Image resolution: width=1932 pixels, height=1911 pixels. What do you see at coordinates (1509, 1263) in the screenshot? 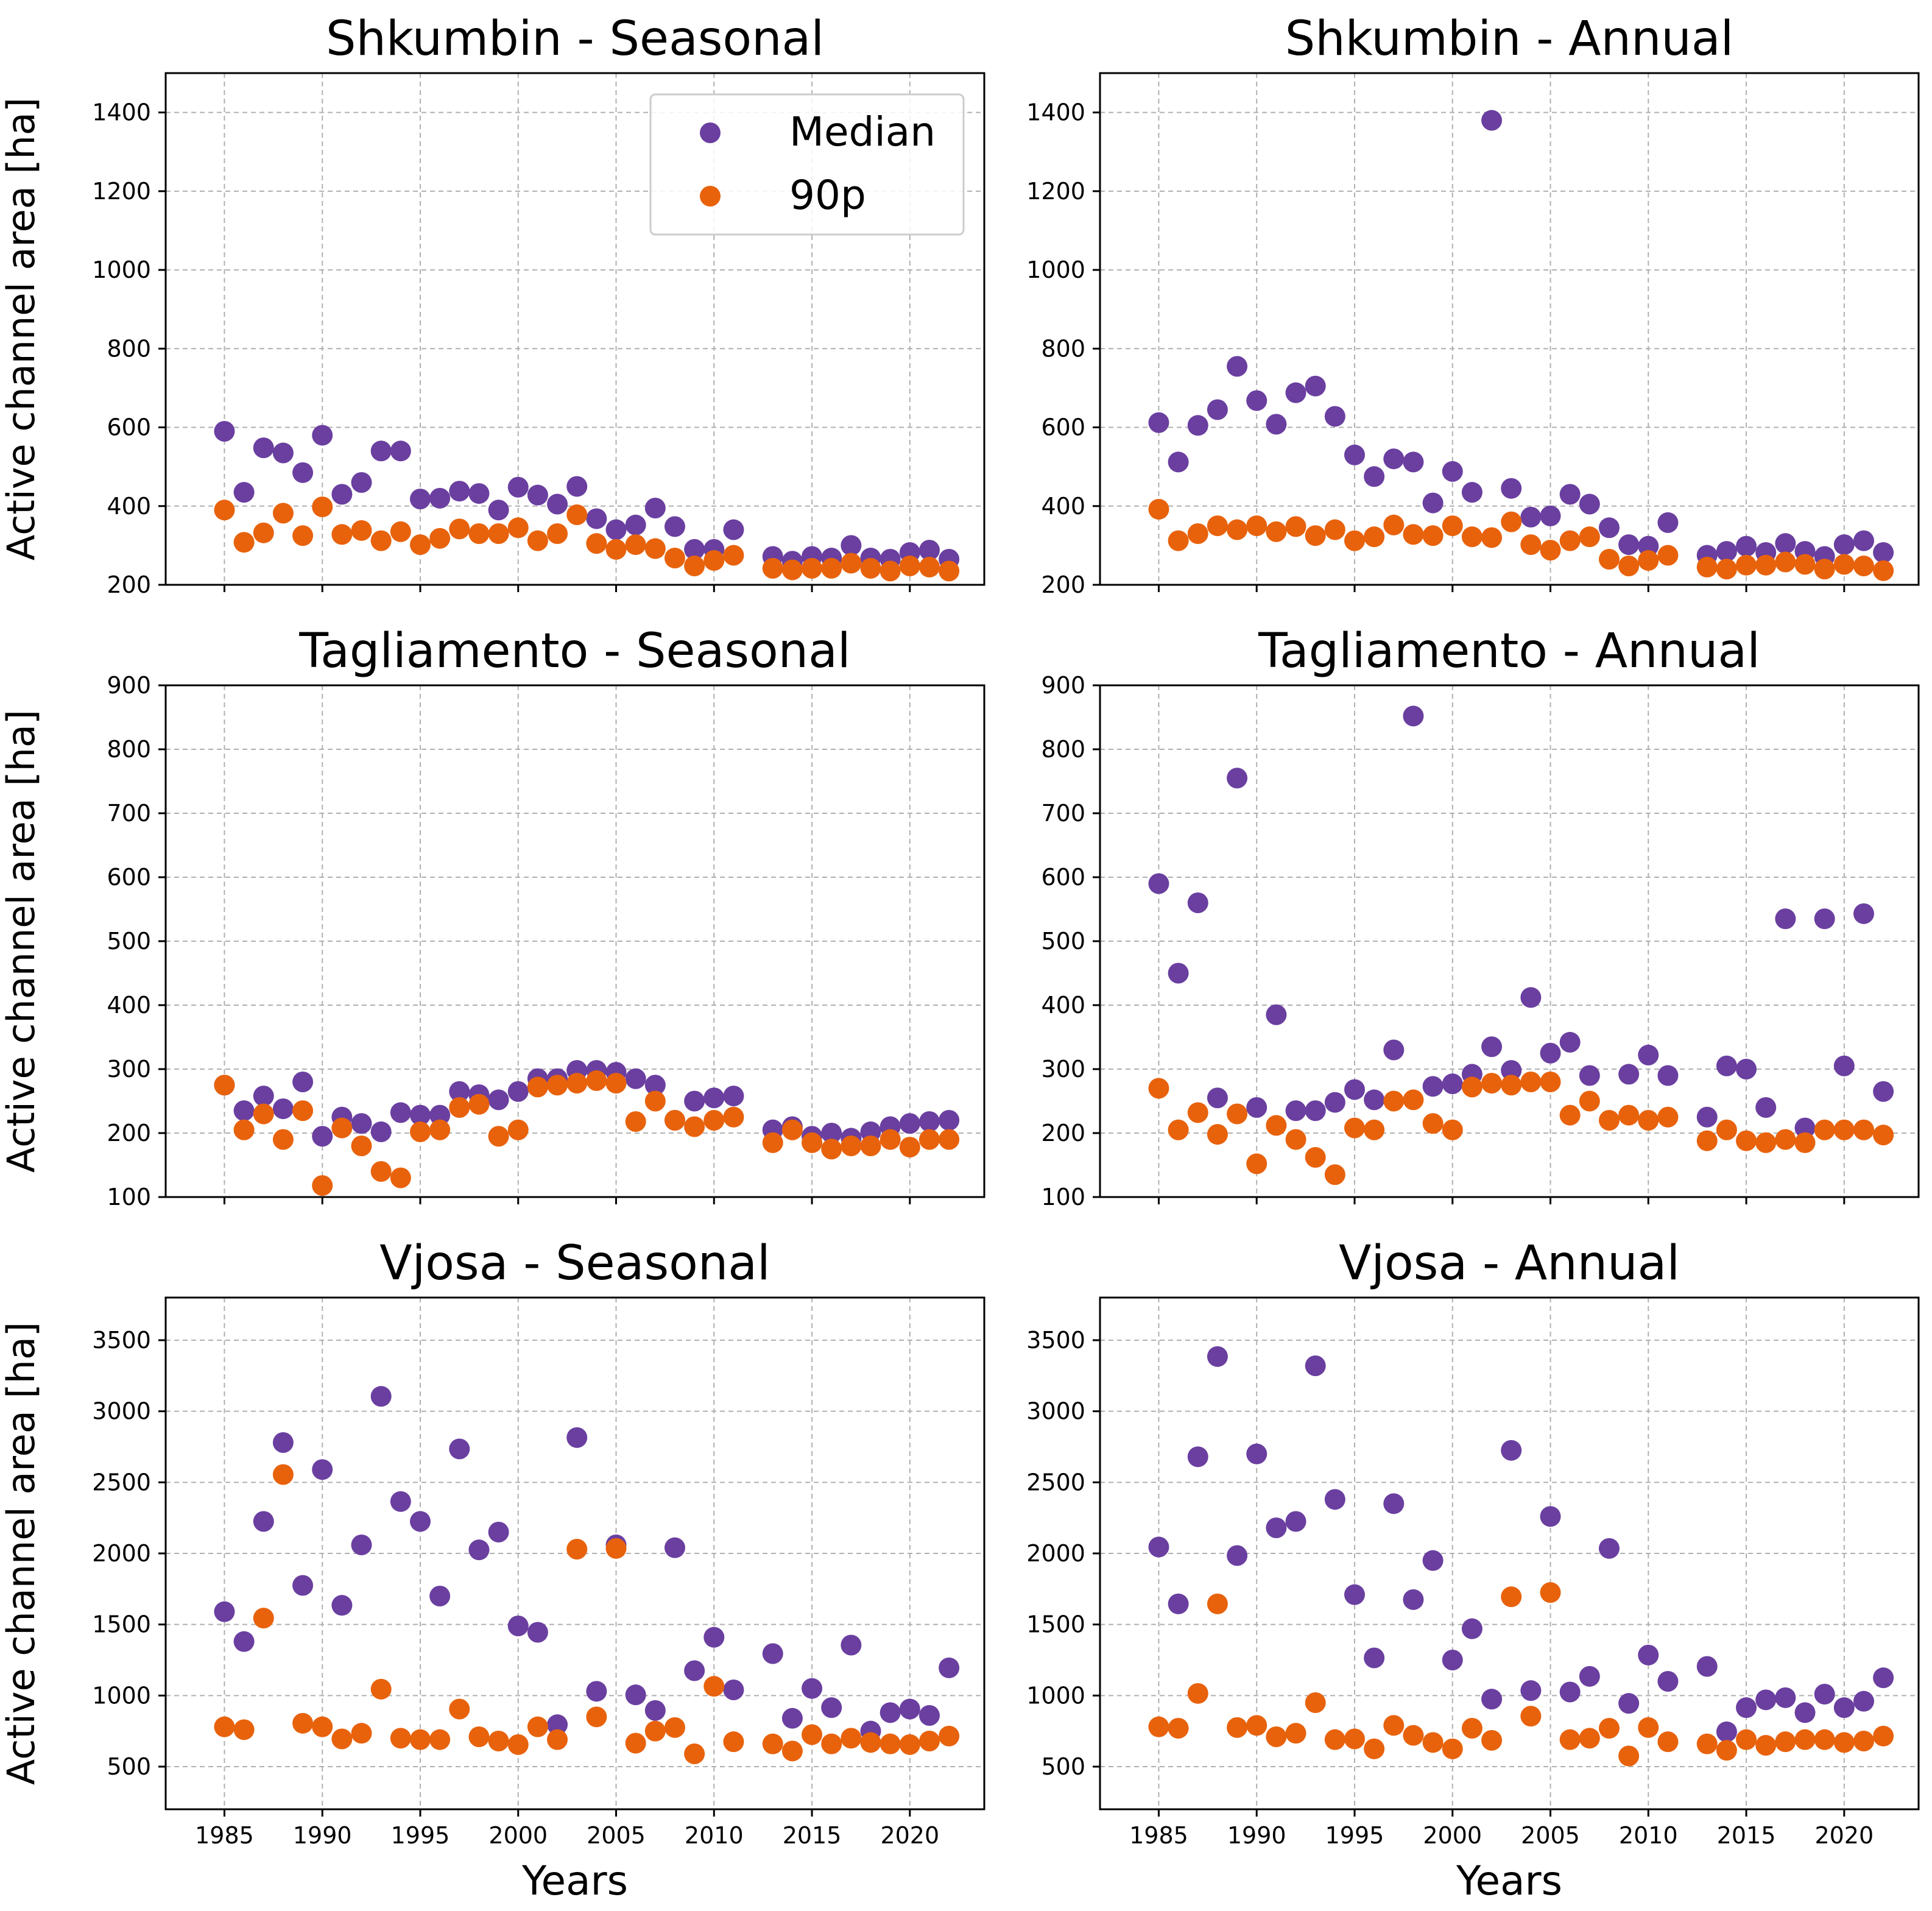
I see `chart-title: Vjosa - Annual` at bounding box center [1509, 1263].